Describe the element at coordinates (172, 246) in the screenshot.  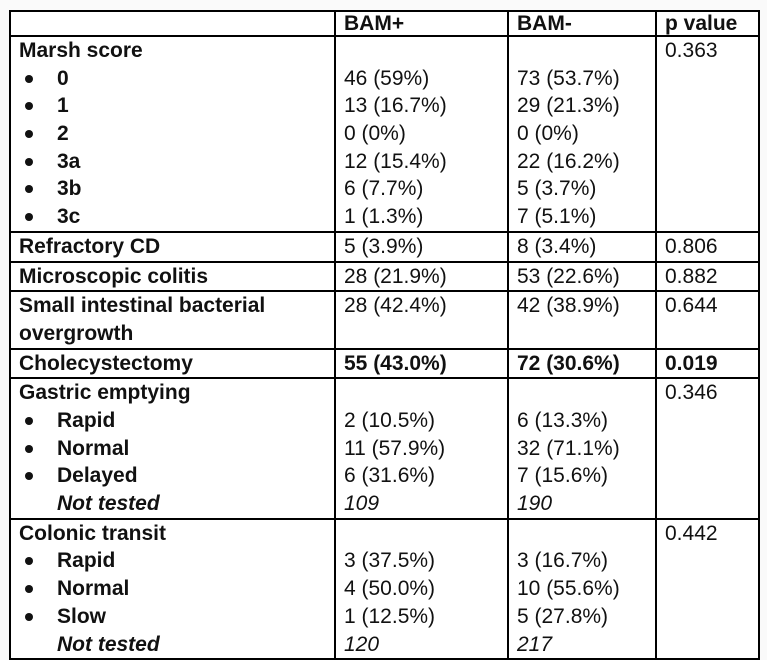
I see `row-label-cell: Refractory CD` at that location.